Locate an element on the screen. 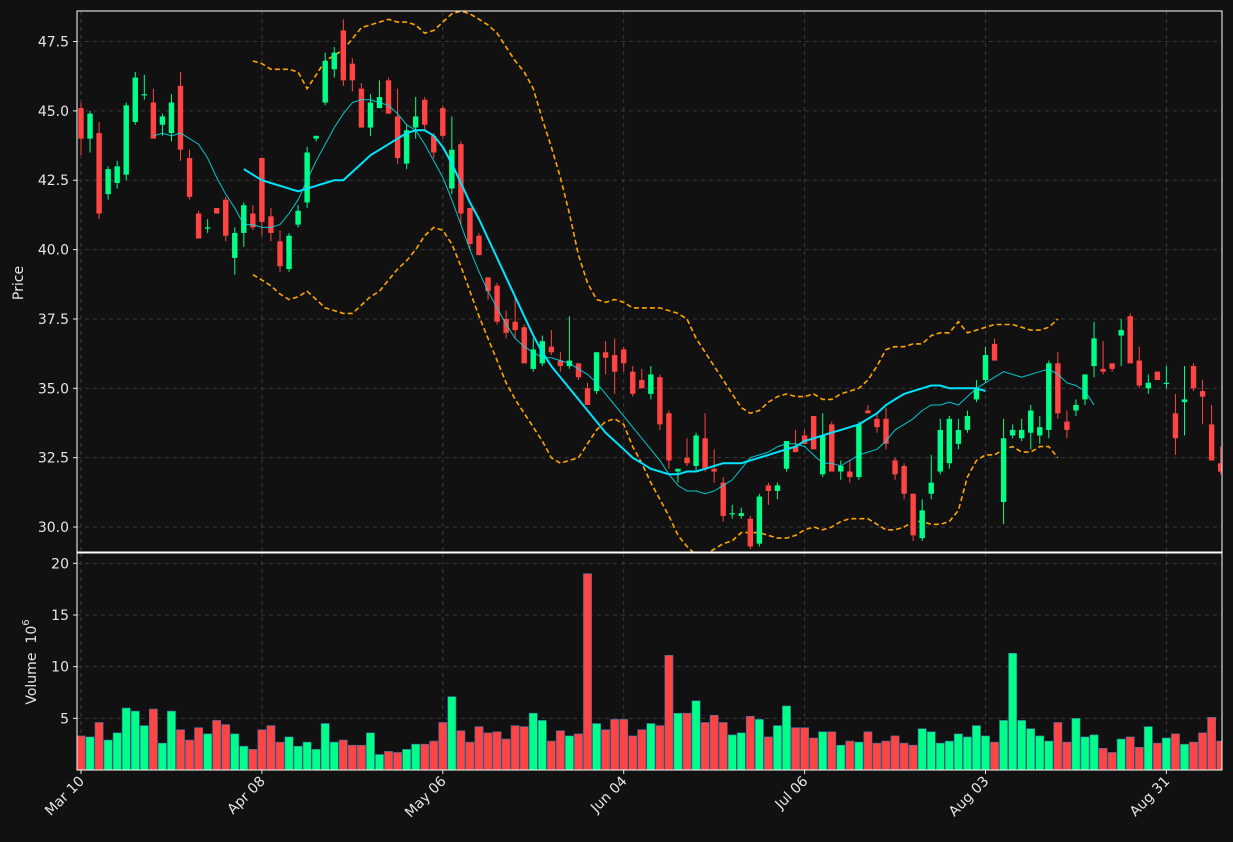  volume-axis-label: Volume 106 is located at coordinates (30, 661).